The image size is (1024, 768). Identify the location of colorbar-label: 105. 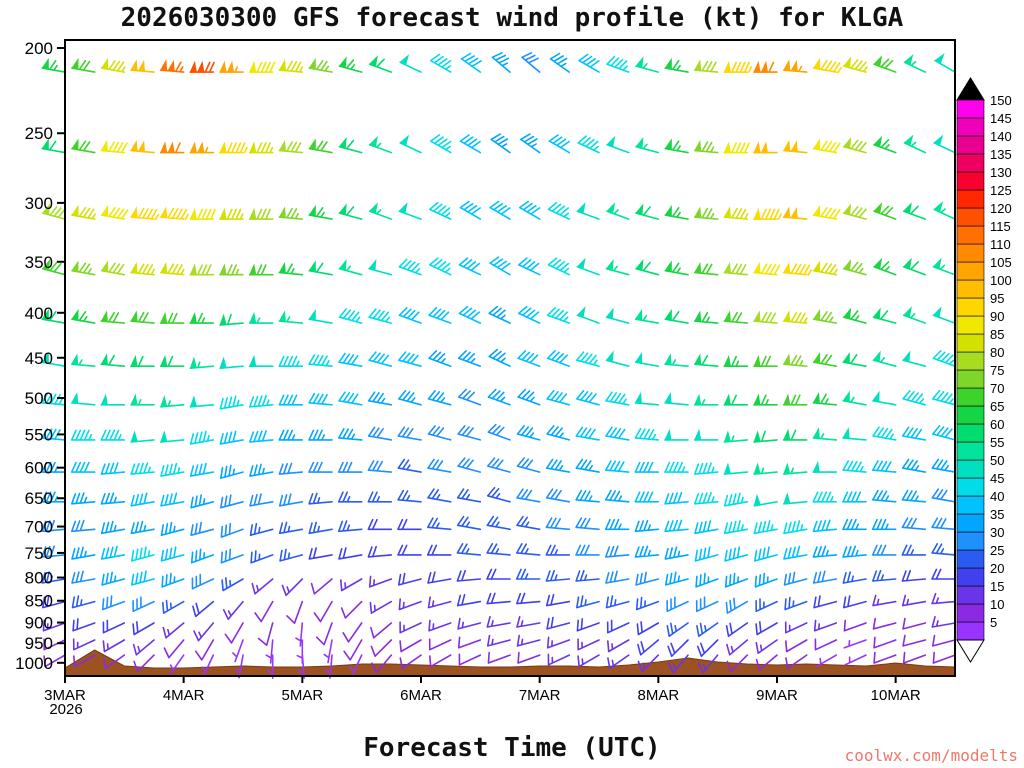
(1001, 262).